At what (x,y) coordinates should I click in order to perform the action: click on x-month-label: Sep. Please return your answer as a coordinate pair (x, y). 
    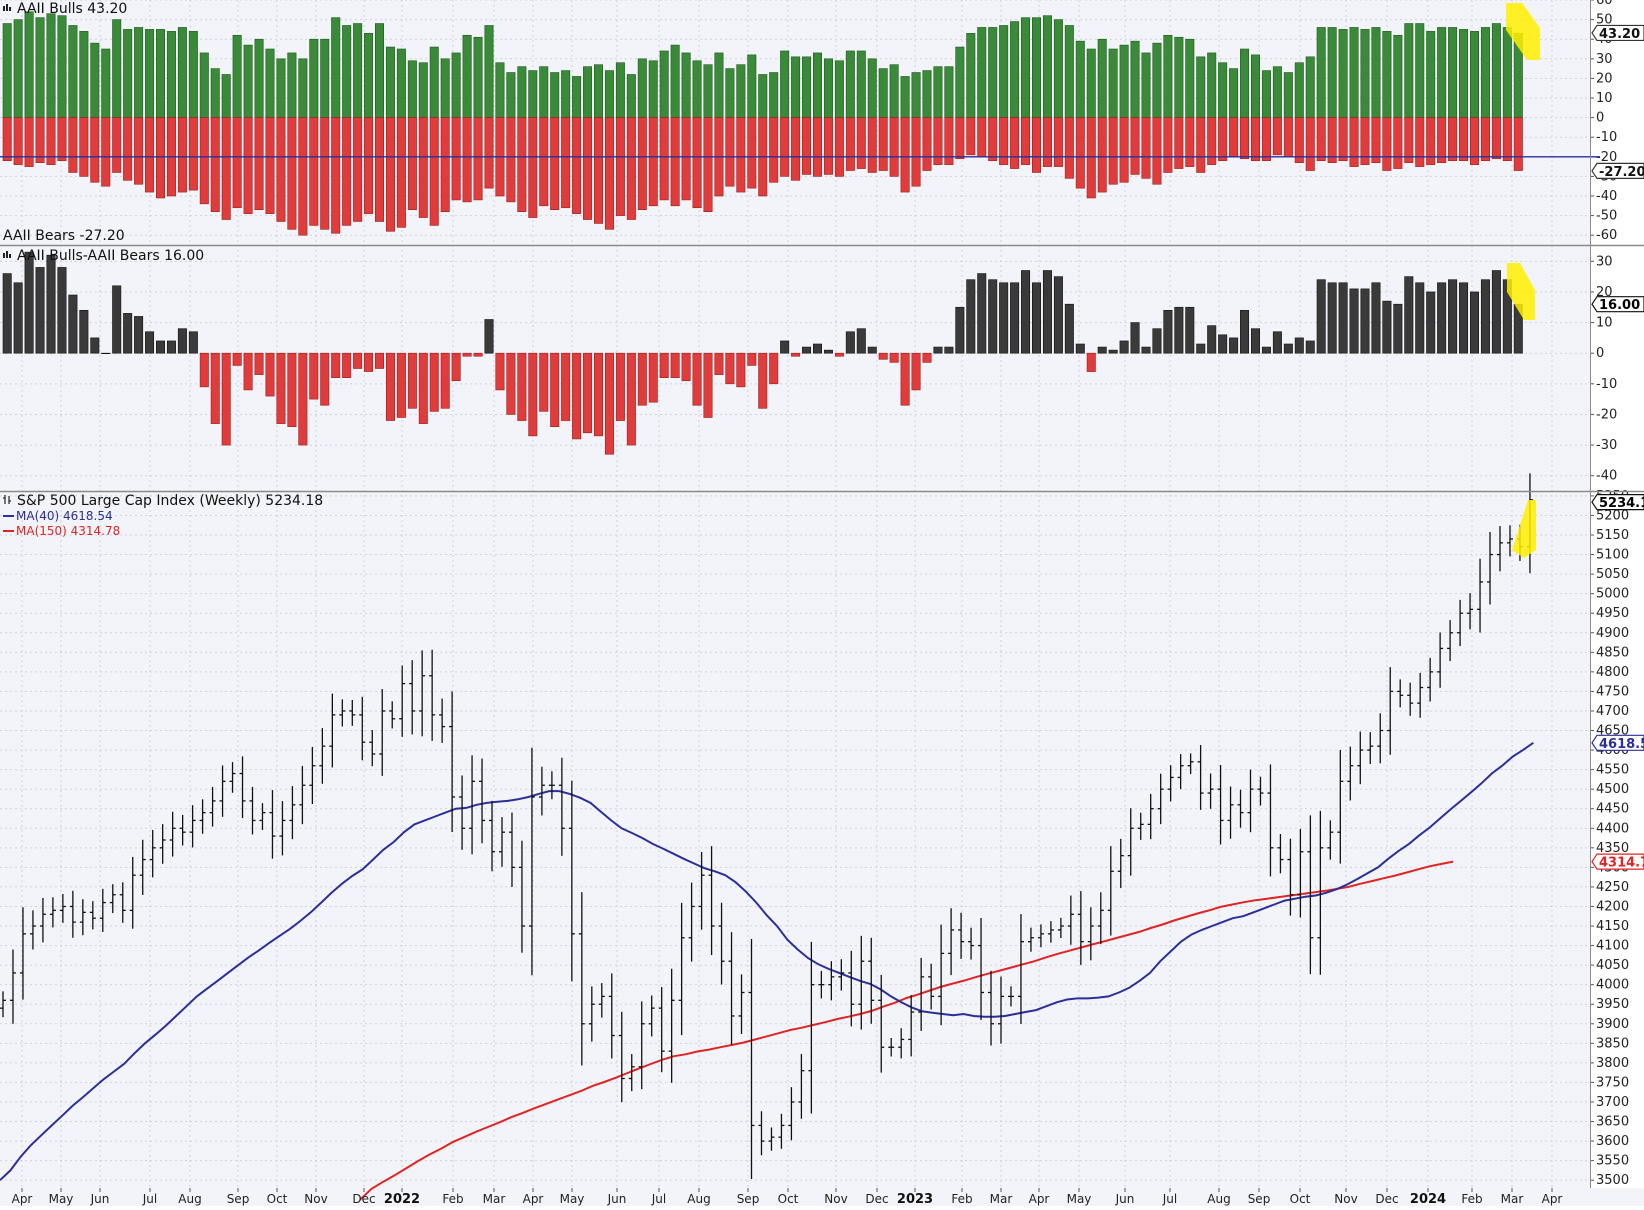
    Looking at the image, I should click on (1259, 1199).